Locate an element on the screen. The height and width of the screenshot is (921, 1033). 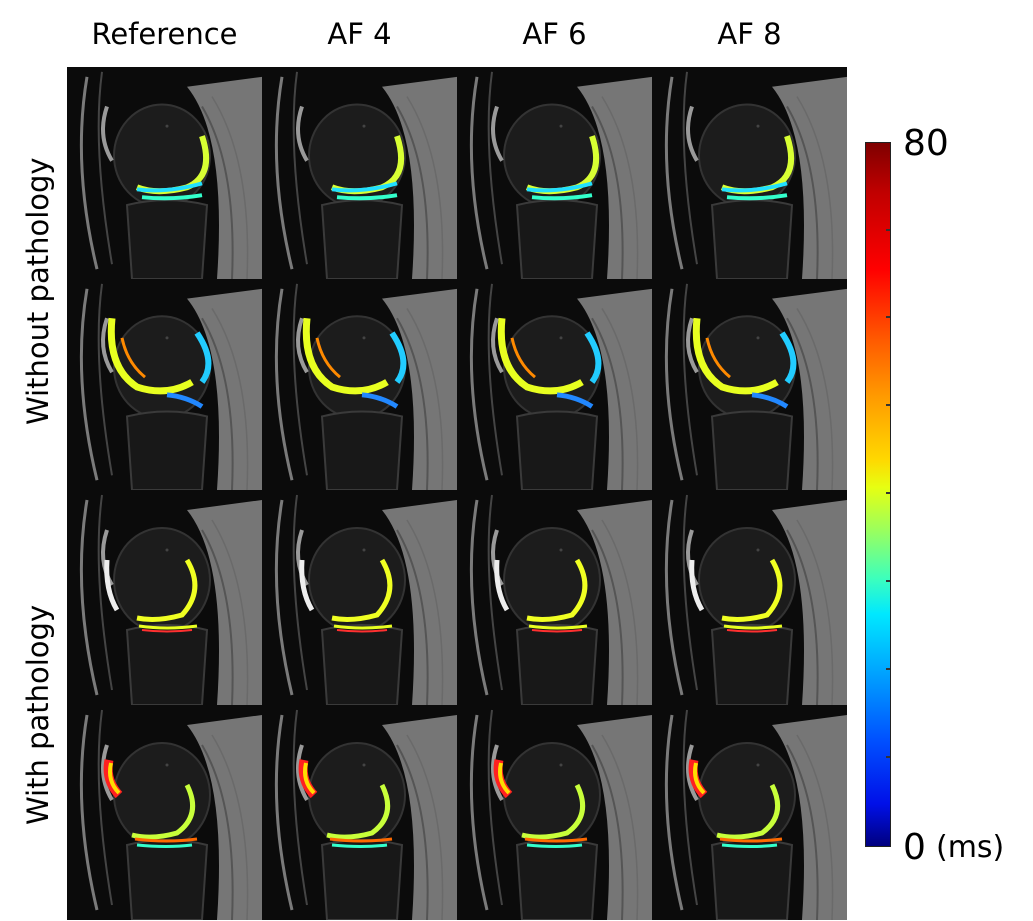
mri-panel-row3-col3 is located at coordinates (554, 597).